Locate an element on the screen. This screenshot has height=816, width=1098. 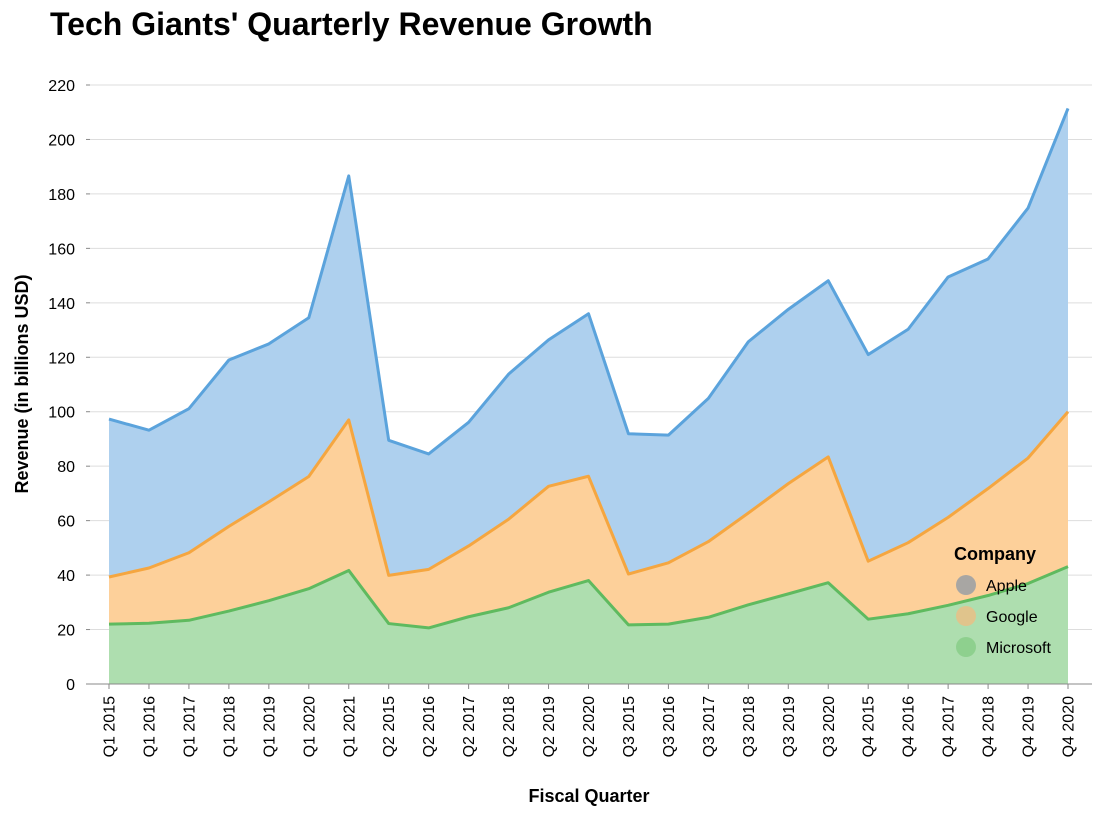
x-axis-title: Fiscal Quarter is located at coordinates (588, 796).